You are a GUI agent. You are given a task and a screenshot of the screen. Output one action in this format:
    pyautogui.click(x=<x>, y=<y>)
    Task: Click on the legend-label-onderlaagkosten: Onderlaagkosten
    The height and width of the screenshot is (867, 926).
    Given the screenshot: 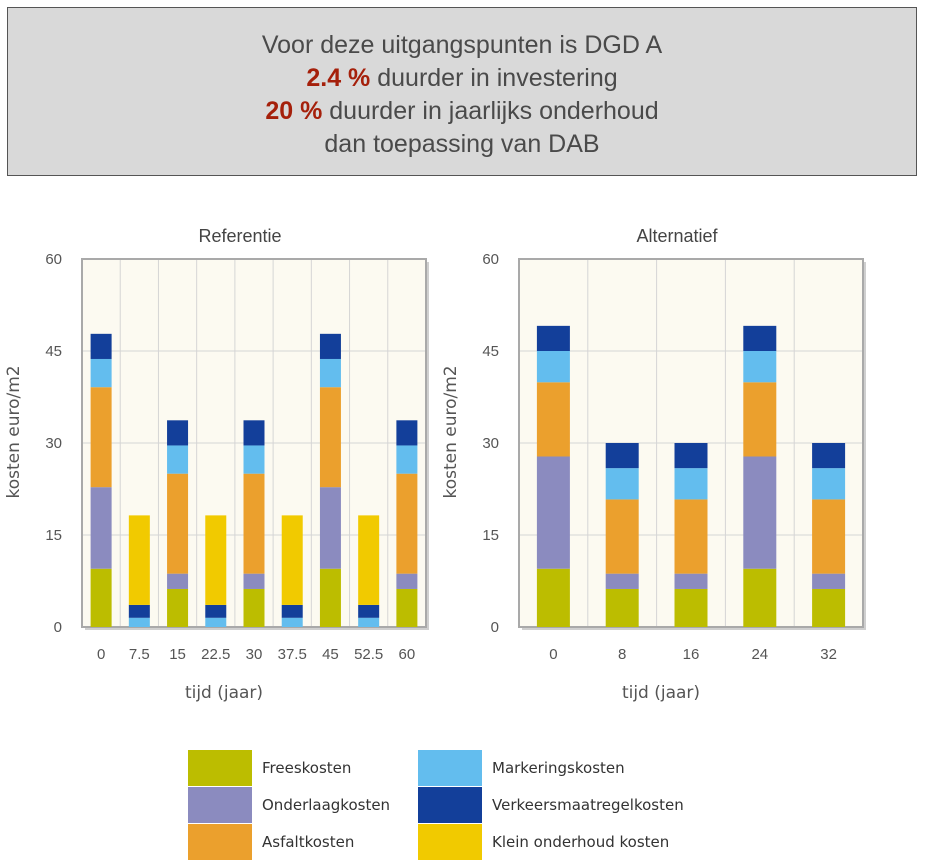 What is the action you would take?
    pyautogui.click(x=326, y=805)
    